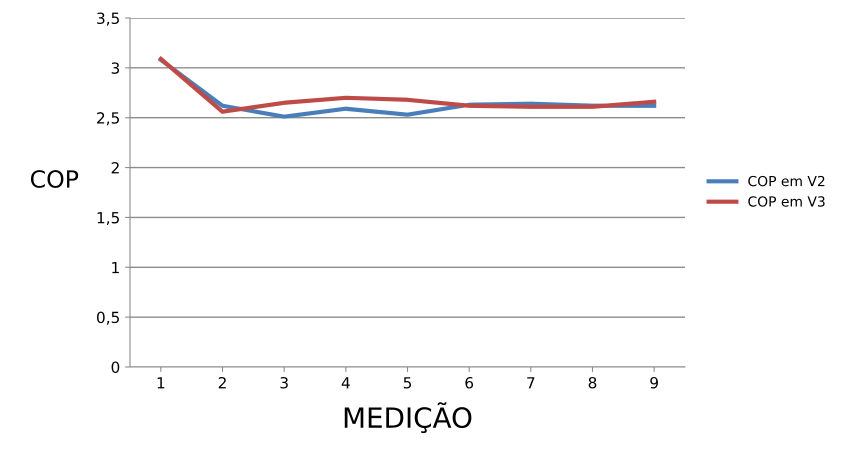 This screenshot has width=862, height=457. I want to click on legend-label: COP em V2, so click(786, 181).